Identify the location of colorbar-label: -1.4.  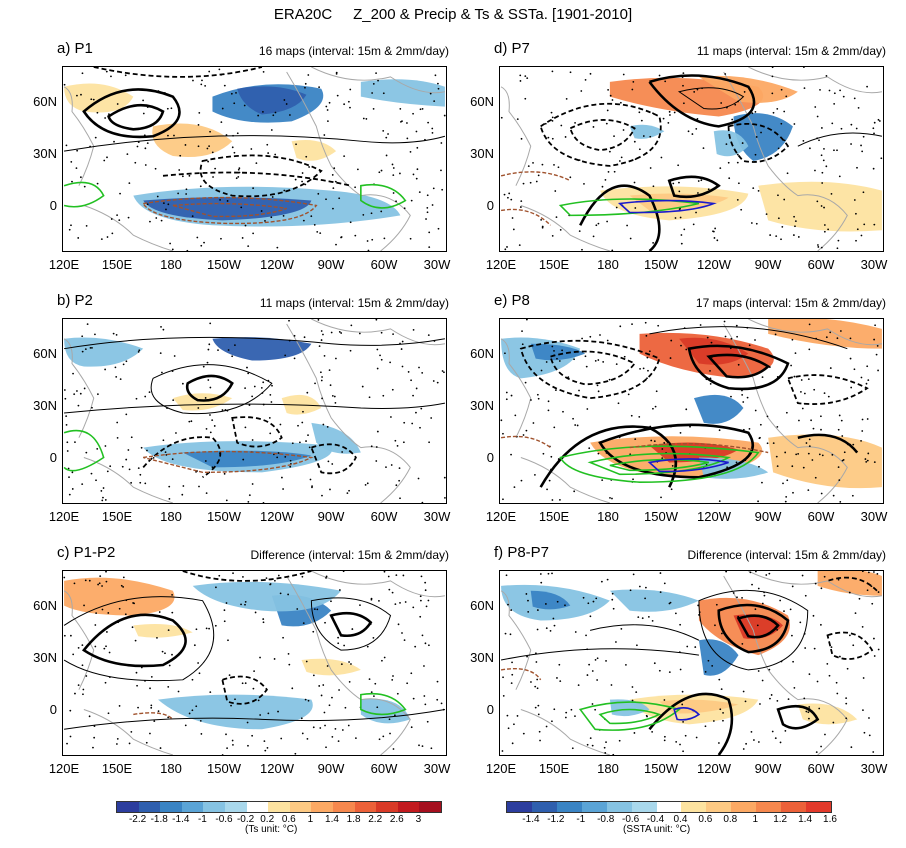
(531, 819).